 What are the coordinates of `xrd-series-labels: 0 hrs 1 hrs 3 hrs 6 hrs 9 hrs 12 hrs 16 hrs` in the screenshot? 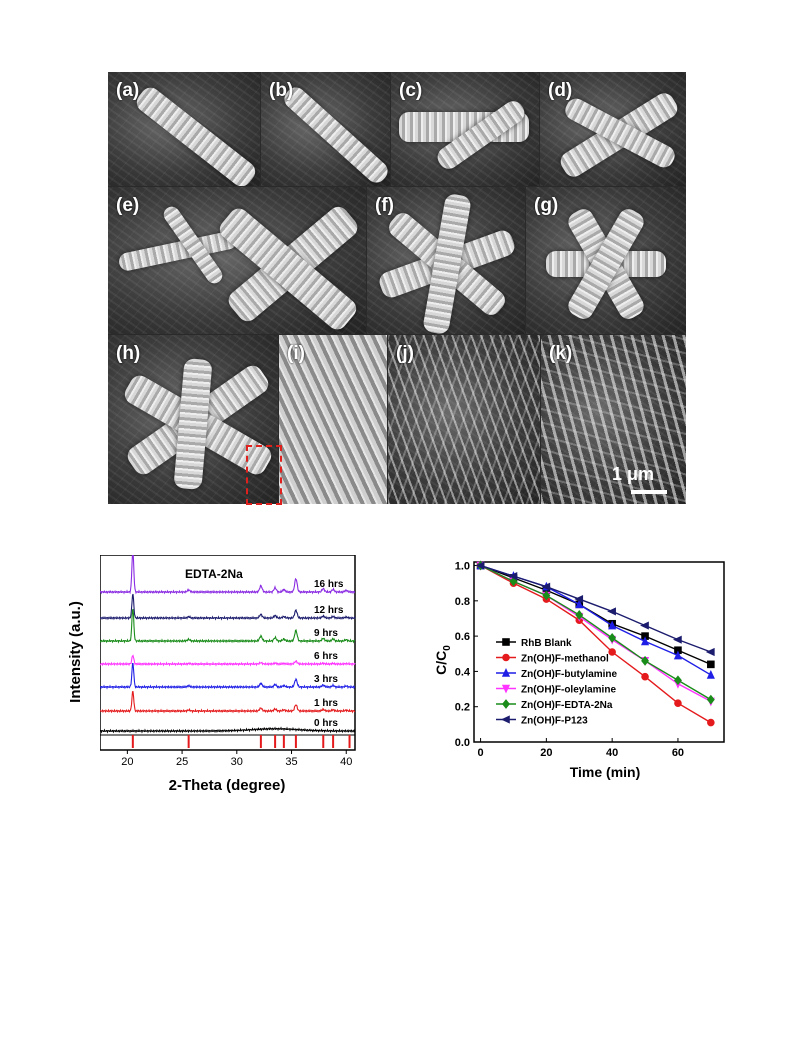 It's located at (329, 654).